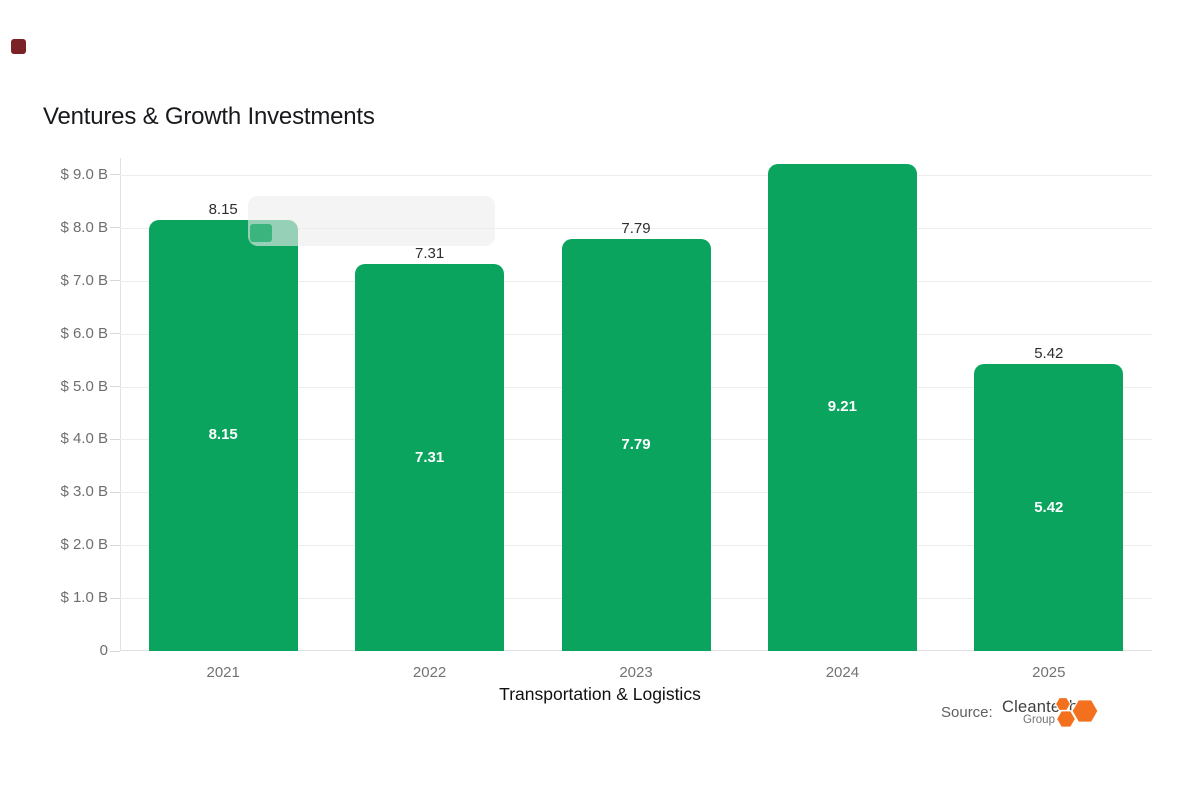 This screenshot has height=804, width=1200. I want to click on bar-value-label-outside: 7.31, so click(429, 254).